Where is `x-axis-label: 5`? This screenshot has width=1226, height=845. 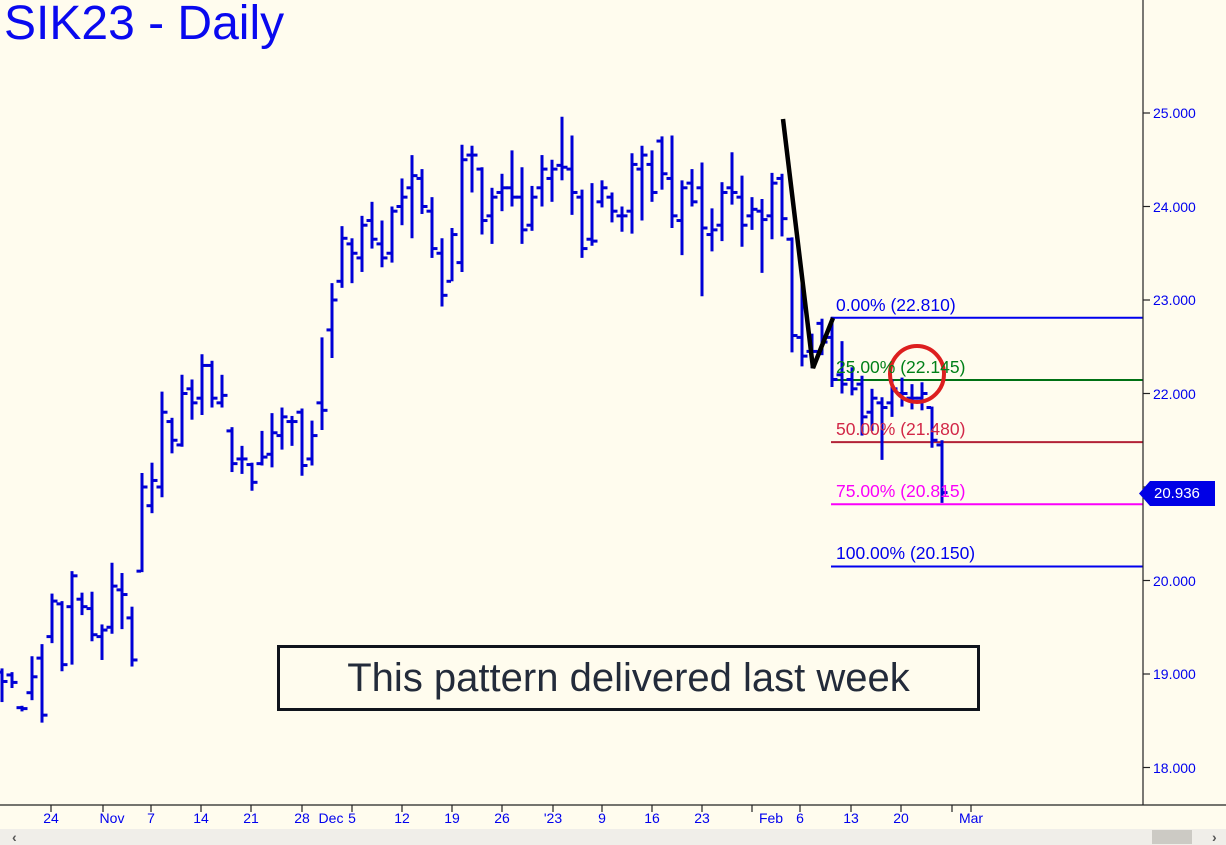 x-axis-label: 5 is located at coordinates (352, 818).